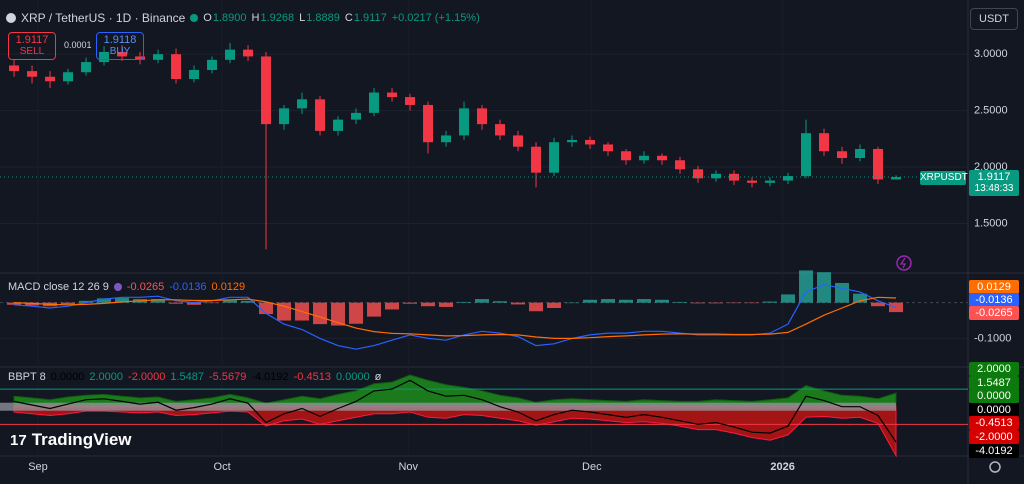 The height and width of the screenshot is (484, 1024). Describe the element at coordinates (228, 377) in the screenshot. I see `legend-value: -5.5679` at that location.